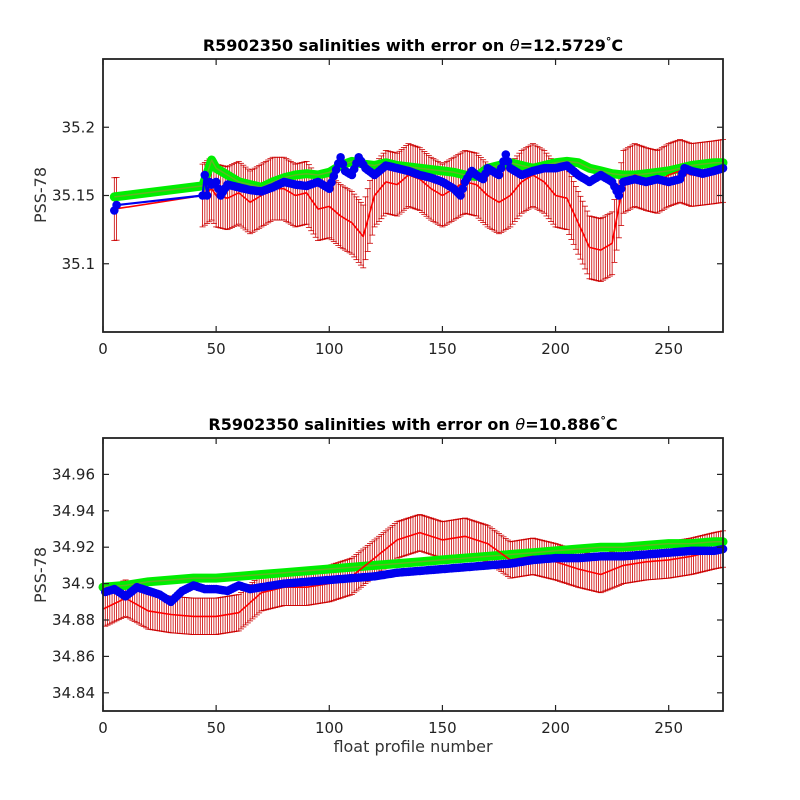 Image resolution: width=800 pixels, height=800 pixels. What do you see at coordinates (413, 746) in the screenshot?
I see `x-axis-label-bottom: float profile number` at bounding box center [413, 746].